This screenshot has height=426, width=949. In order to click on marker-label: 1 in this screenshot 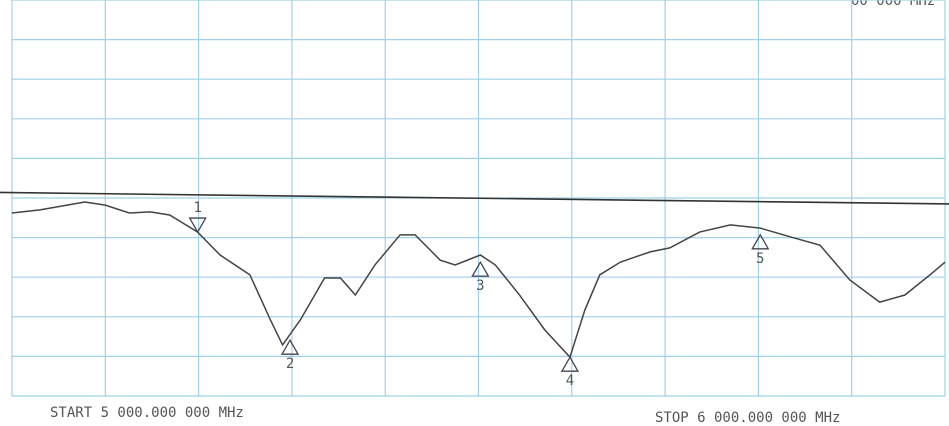, I will do `click(197, 208)`.